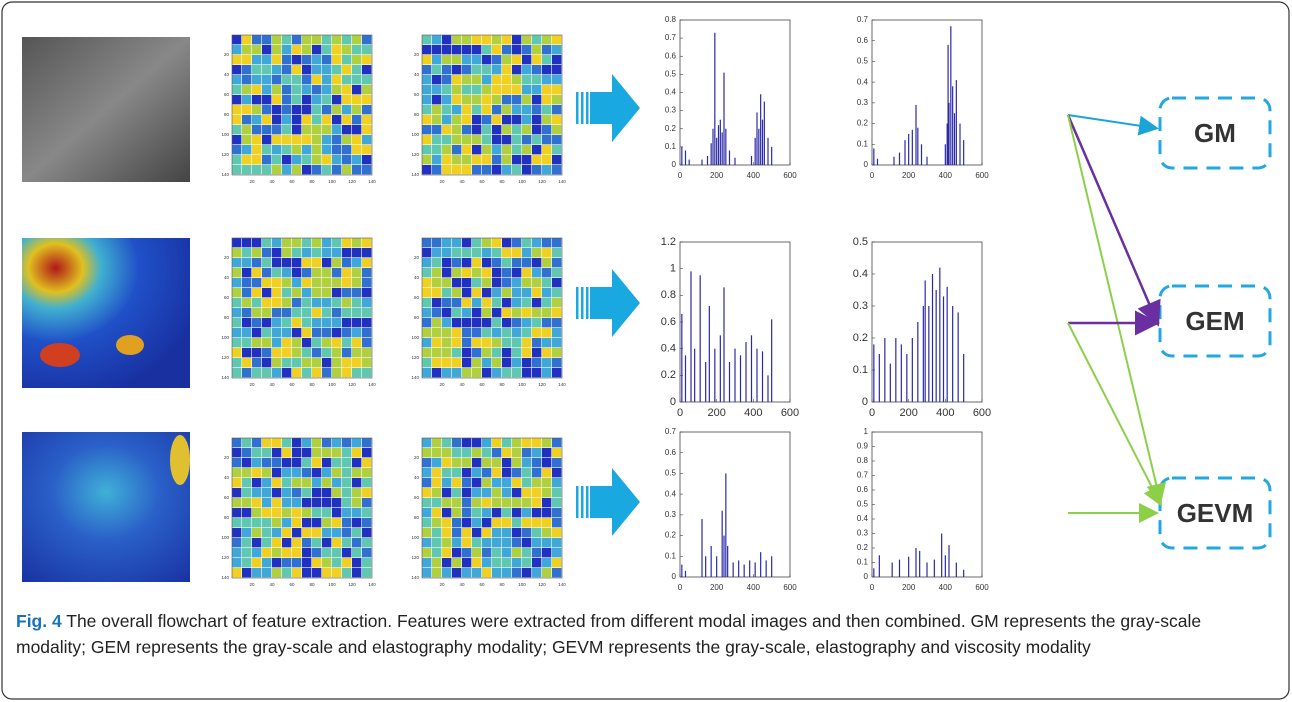 This screenshot has width=1292, height=702. What do you see at coordinates (1215, 133) in the screenshot?
I see `output-label: GM` at bounding box center [1215, 133].